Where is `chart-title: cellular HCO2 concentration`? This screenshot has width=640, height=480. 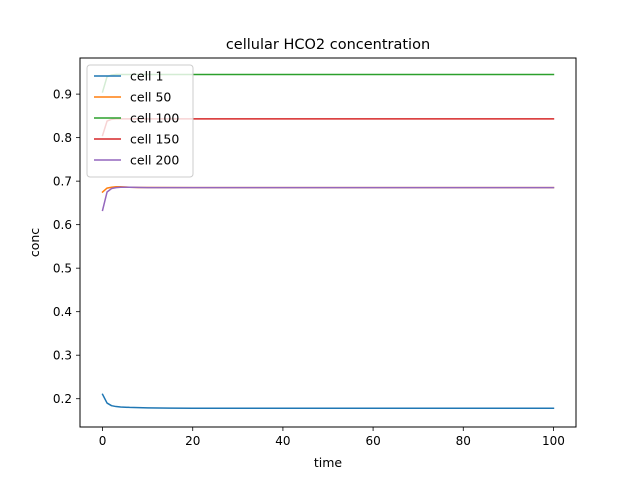
chart-title: cellular HCO2 concentration is located at coordinates (328, 45).